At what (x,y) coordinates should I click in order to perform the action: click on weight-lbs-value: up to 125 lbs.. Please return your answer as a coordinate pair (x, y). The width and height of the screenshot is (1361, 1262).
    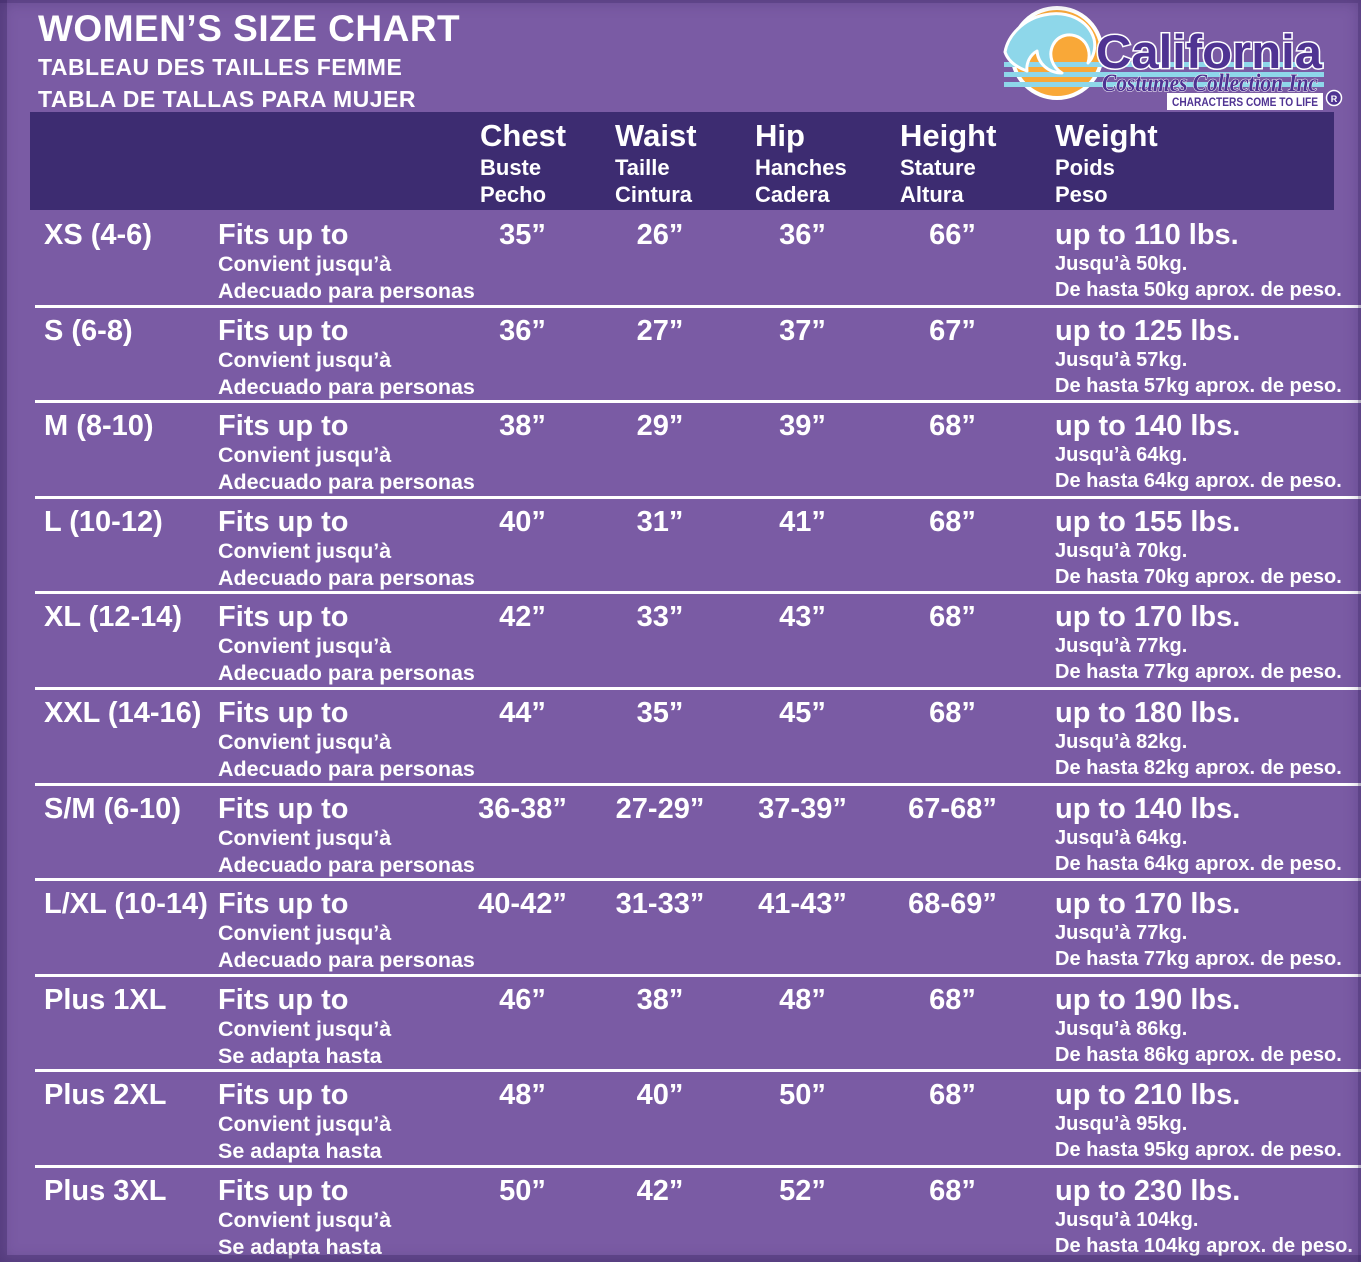
    Looking at the image, I should click on (1148, 330).